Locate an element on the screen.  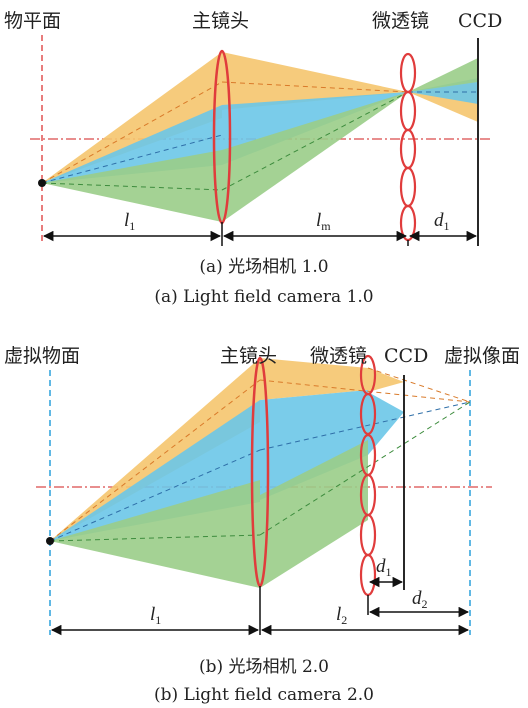
chief-ray-a2 is located at coordinates (132, 159).